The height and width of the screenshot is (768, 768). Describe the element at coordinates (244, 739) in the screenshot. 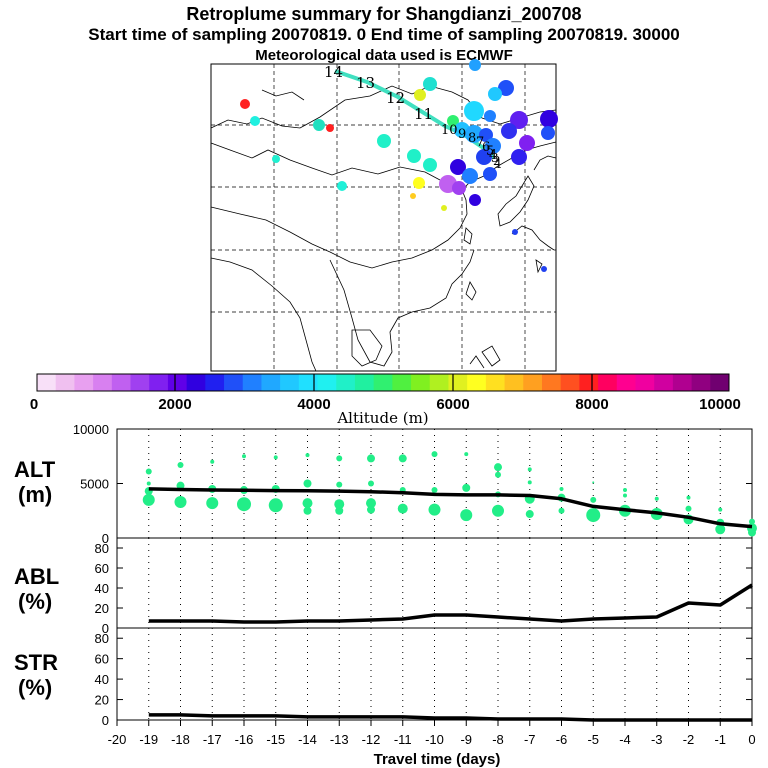

I see `x-tick-label: -16` at that location.